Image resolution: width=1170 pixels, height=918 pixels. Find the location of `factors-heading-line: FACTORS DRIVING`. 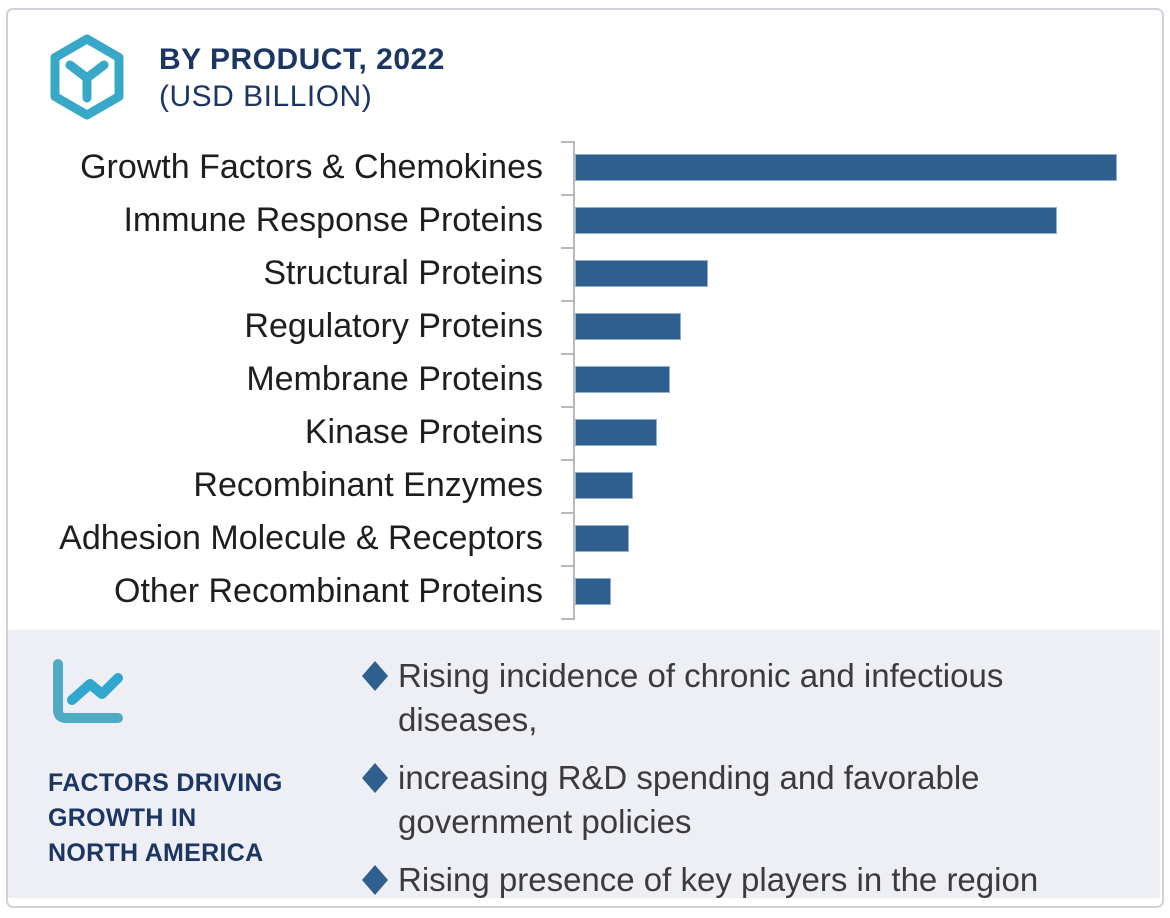

factors-heading-line: FACTORS DRIVING is located at coordinates (165, 783).